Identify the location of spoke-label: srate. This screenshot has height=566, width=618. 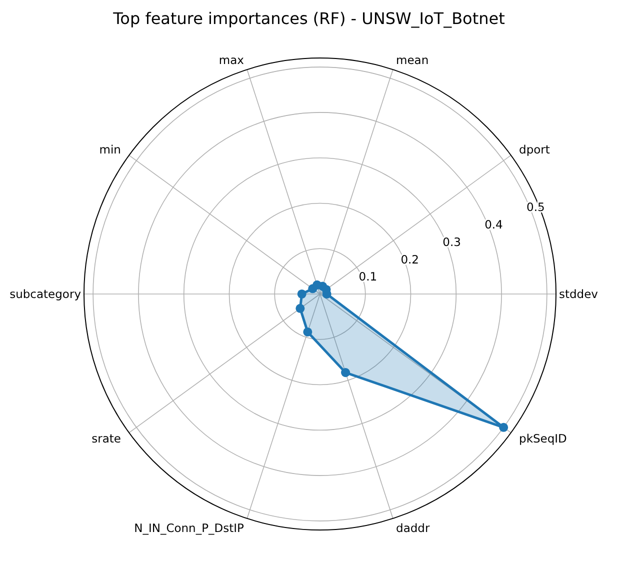
(106, 439).